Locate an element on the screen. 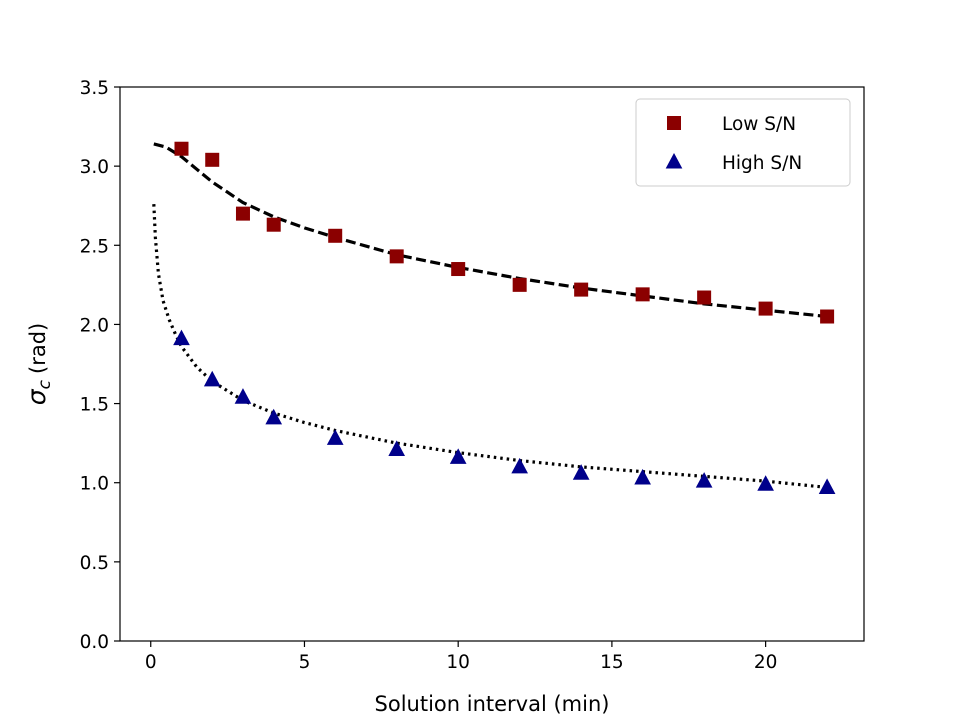 This screenshot has height=720, width=960. legend-box is located at coordinates (743, 142).